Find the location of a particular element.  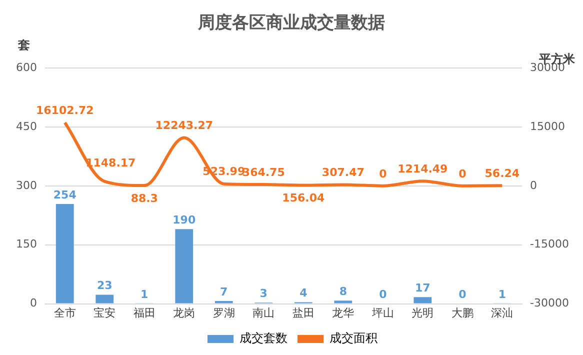

data-label: 364.75 is located at coordinates (263, 172).